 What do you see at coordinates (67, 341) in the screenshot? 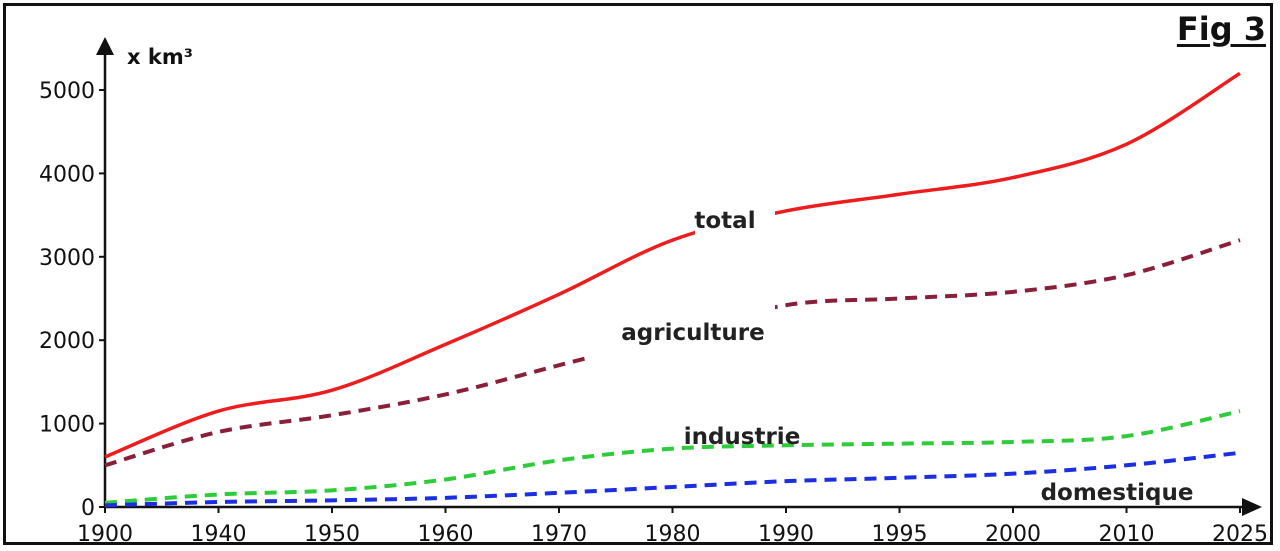
I see `y-tick-label: 2000` at bounding box center [67, 341].